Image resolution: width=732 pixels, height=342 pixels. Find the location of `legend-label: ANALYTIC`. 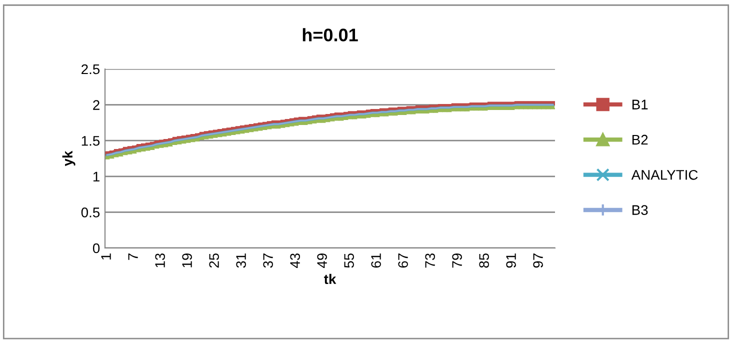

legend-label: ANALYTIC is located at coordinates (664, 175).